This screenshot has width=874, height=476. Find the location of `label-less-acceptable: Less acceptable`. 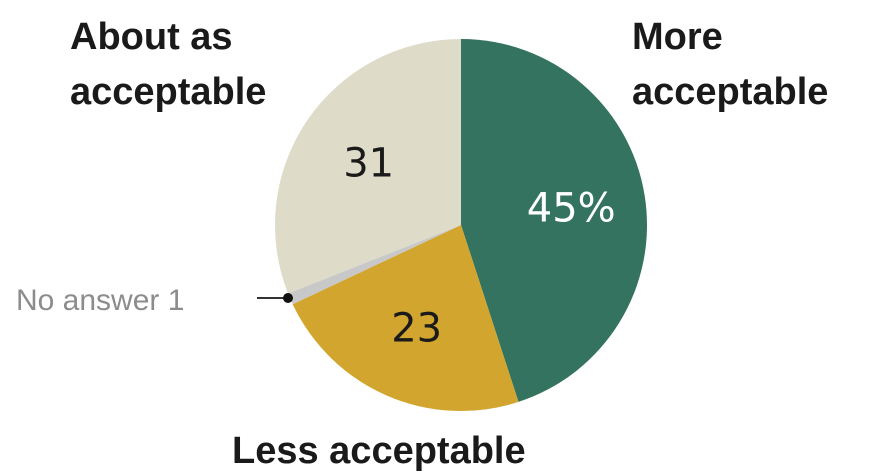

label-less-acceptable: Less acceptable is located at coordinates (379, 451).